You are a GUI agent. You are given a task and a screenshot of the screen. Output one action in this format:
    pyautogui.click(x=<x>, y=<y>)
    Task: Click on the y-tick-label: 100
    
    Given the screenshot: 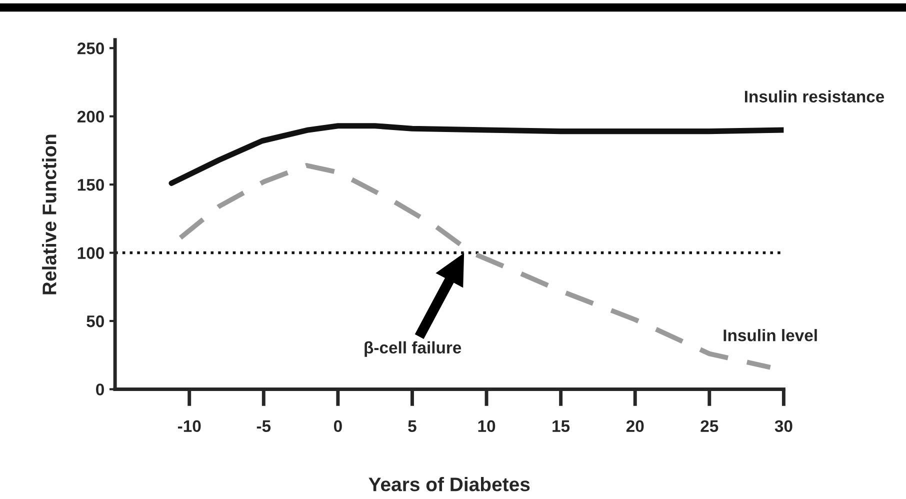 What is the action you would take?
    pyautogui.click(x=91, y=253)
    